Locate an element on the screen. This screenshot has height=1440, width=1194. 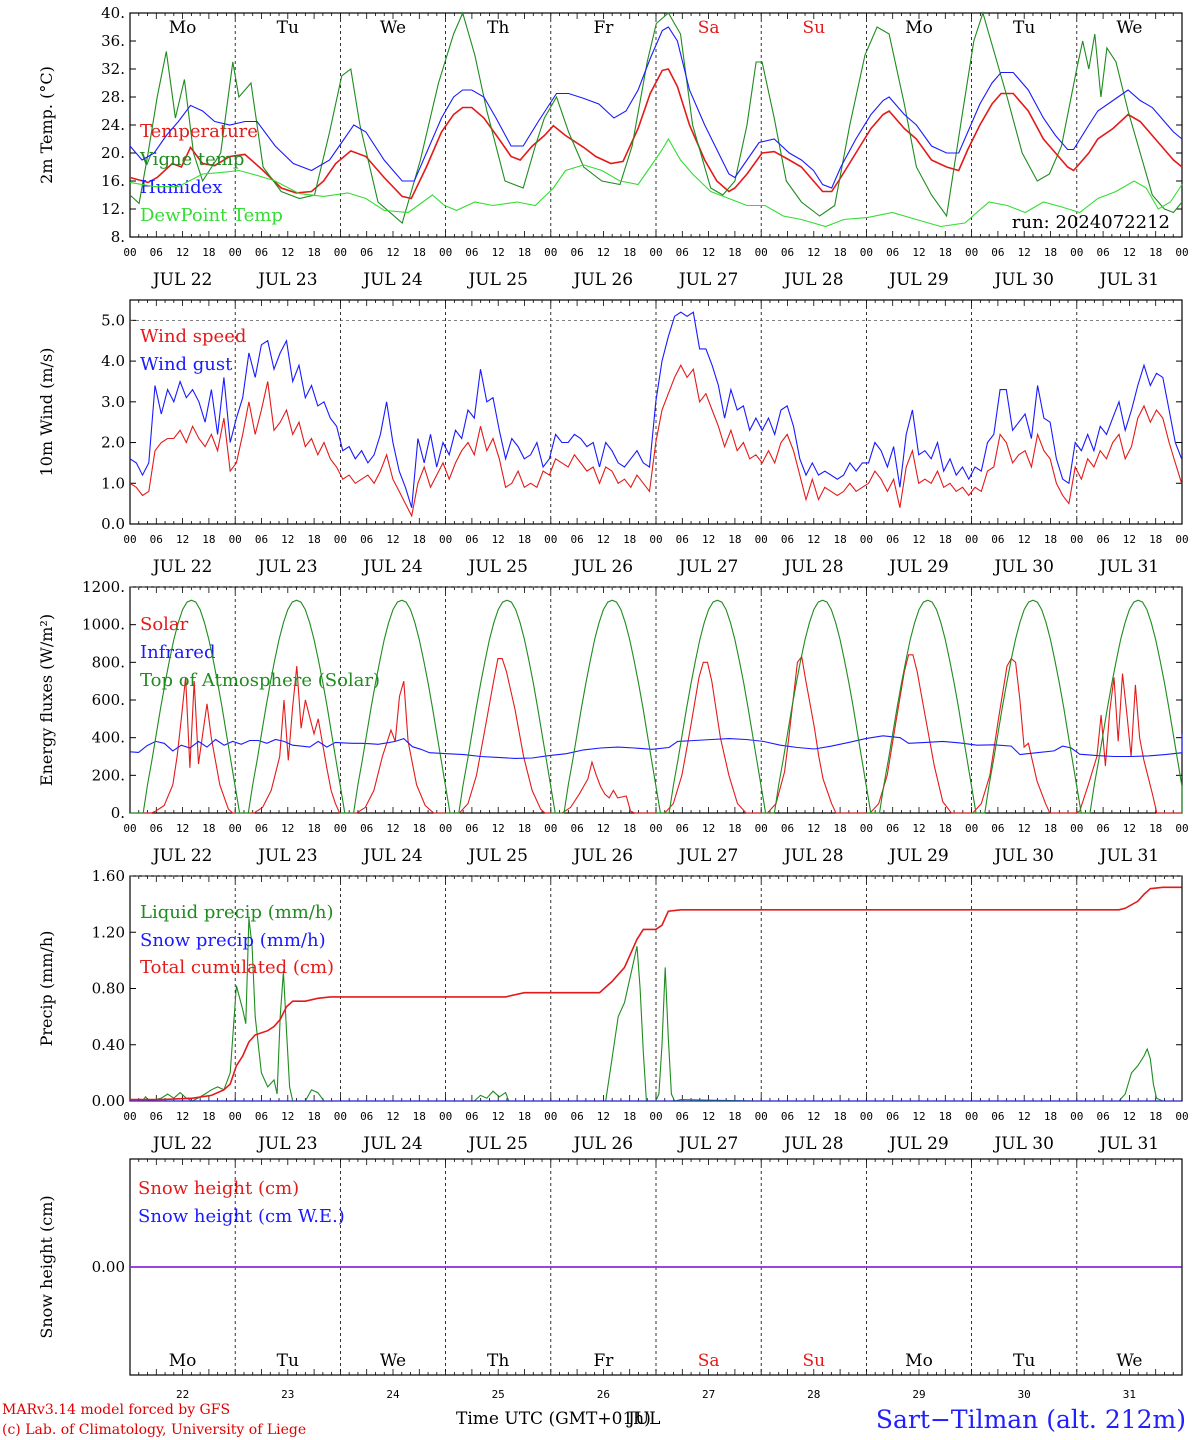
legend-entry: Infrared is located at coordinates (177, 652).